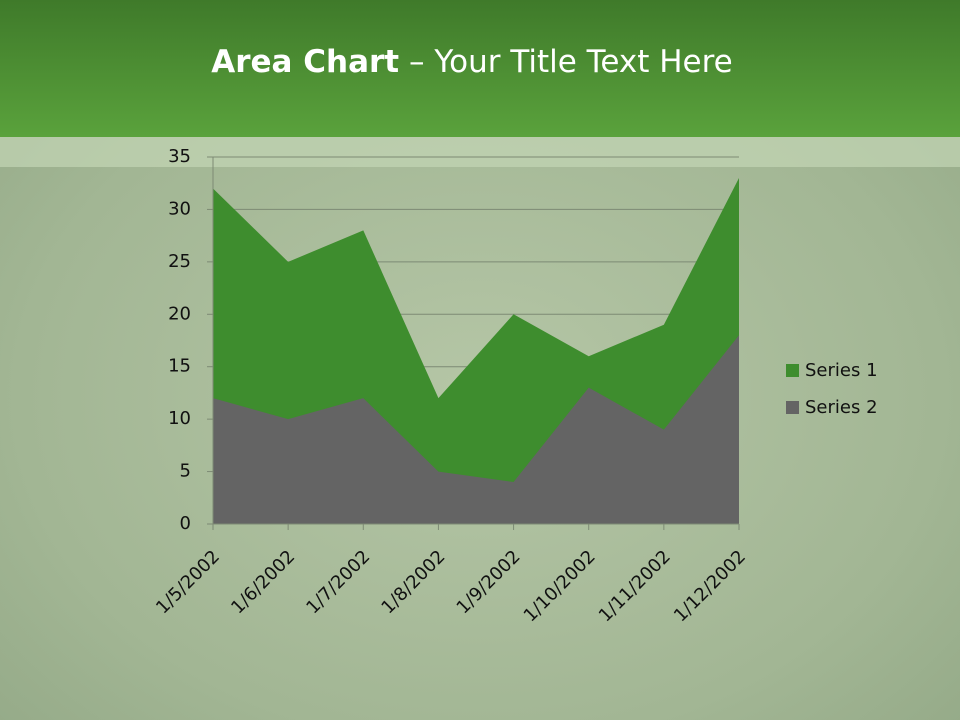  Describe the element at coordinates (305, 62) in the screenshot. I see `title-bold: Area Chart` at that location.